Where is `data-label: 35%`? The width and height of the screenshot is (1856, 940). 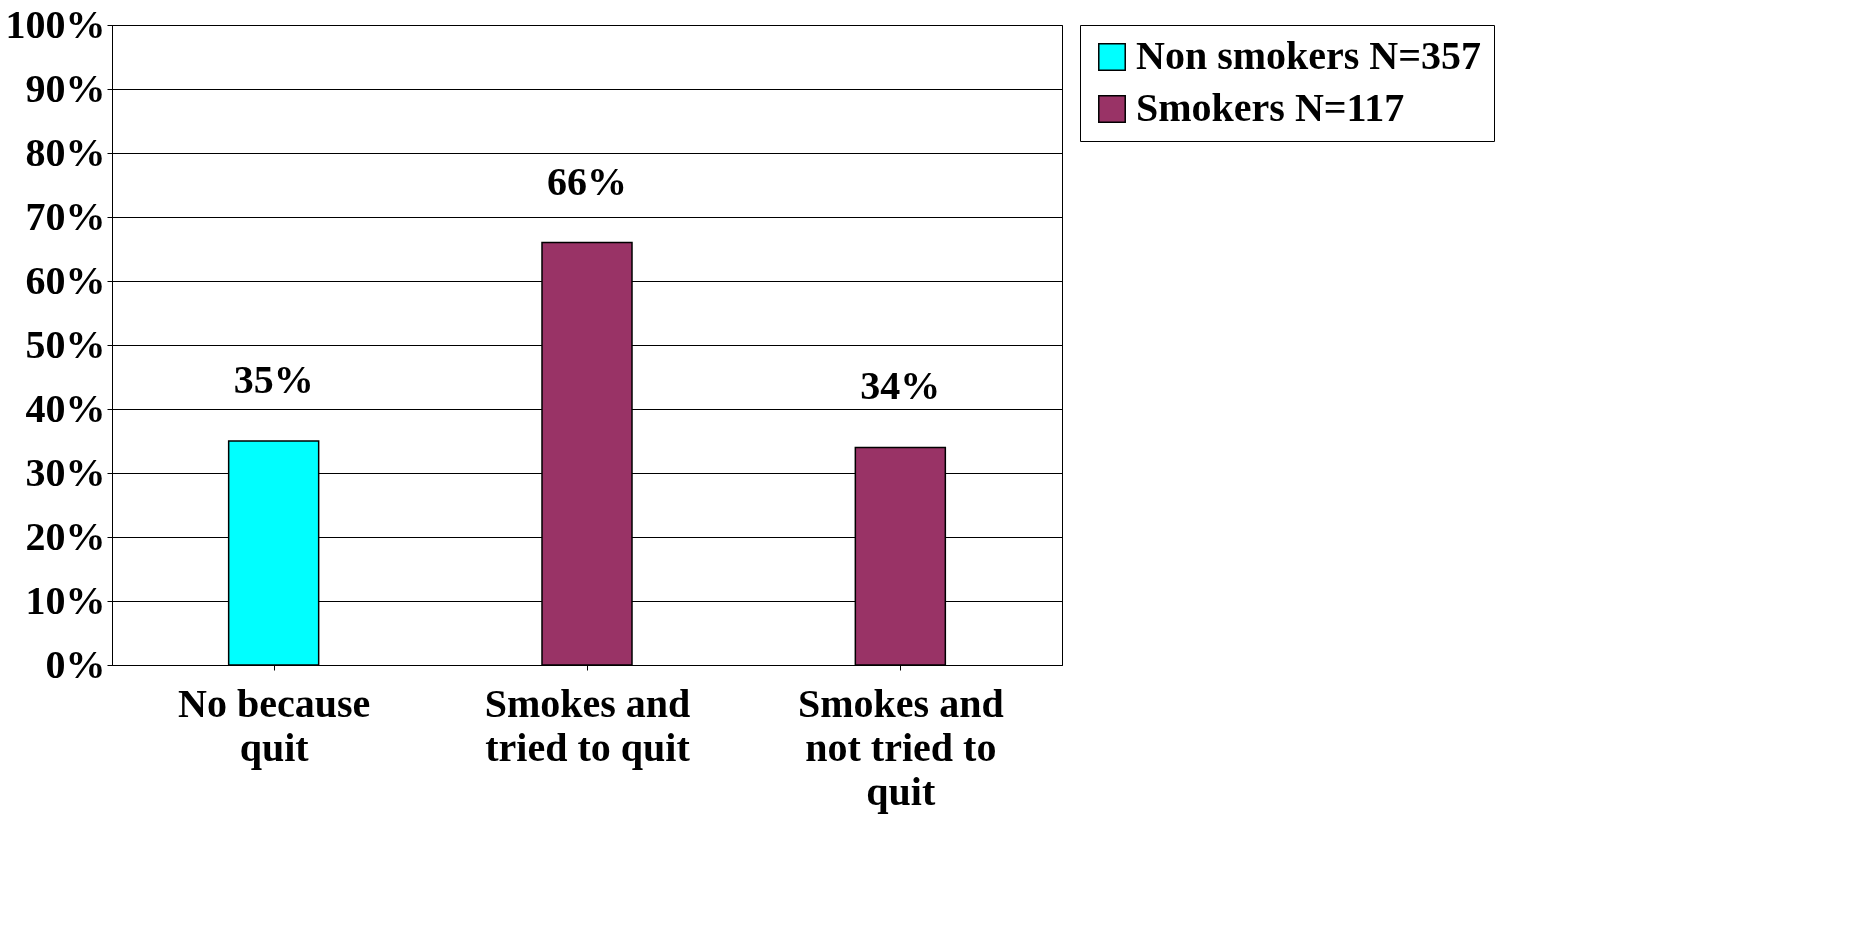 data-label: 35% is located at coordinates (273, 379).